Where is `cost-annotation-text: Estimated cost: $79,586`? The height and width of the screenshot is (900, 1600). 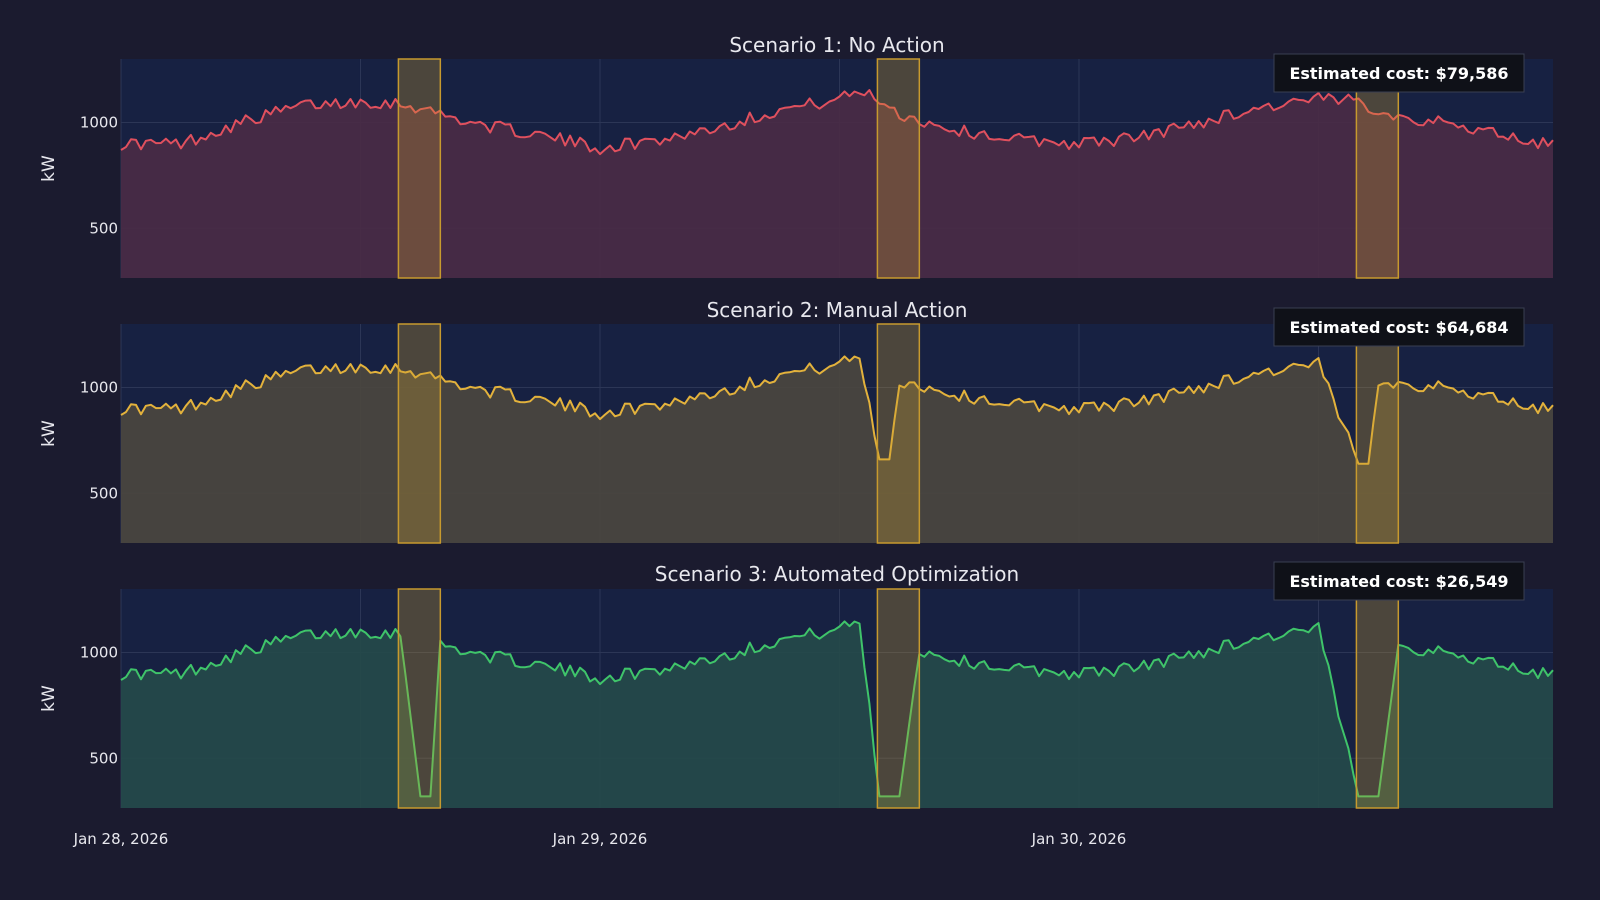
cost-annotation-text: Estimated cost: $79,586 is located at coordinates (1398, 73).